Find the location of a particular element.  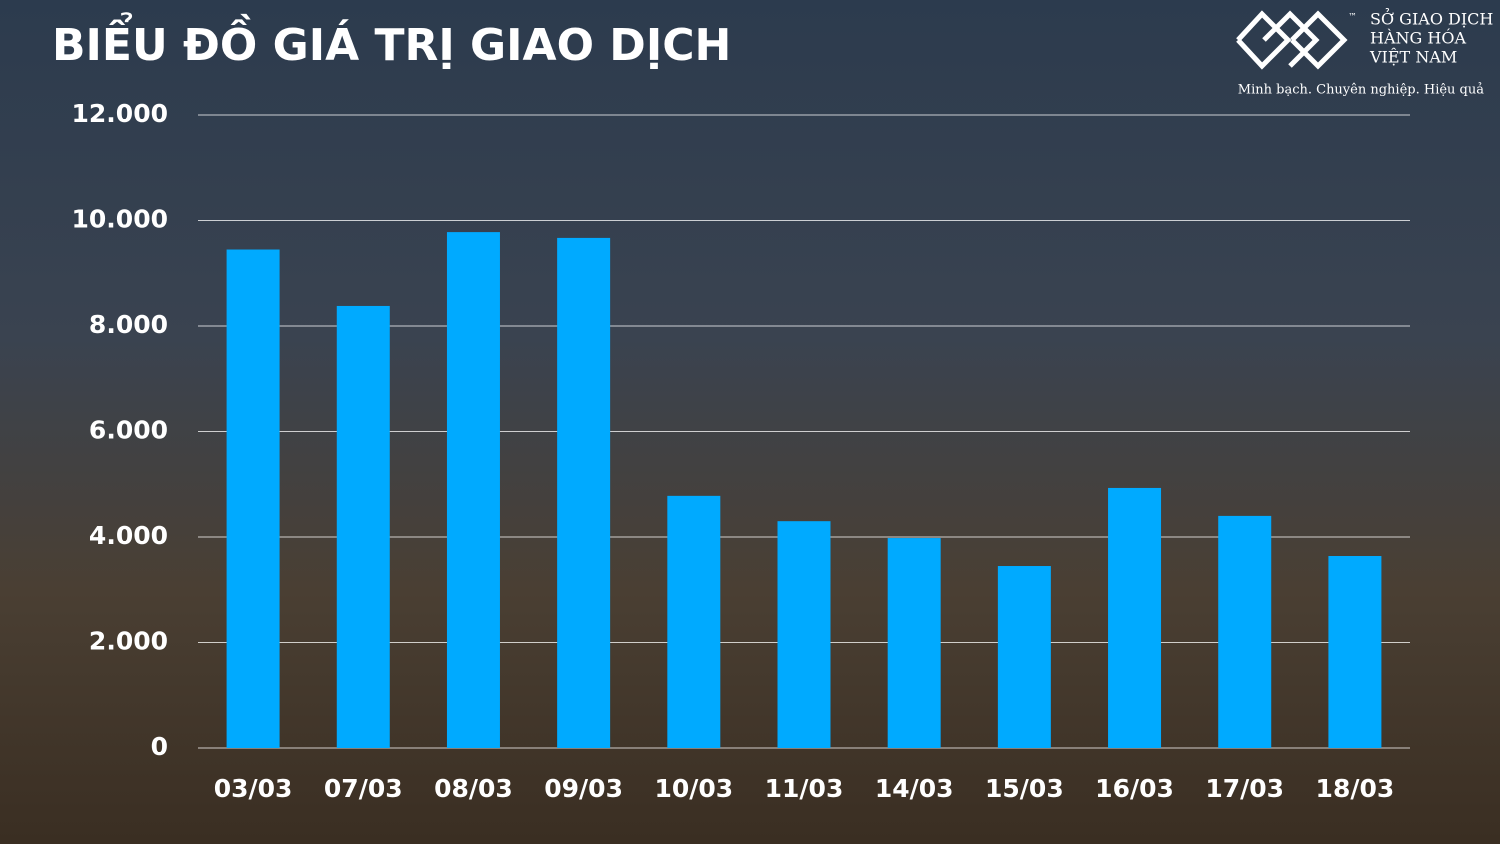

x-tick-label: 11/03 is located at coordinates (804, 788).